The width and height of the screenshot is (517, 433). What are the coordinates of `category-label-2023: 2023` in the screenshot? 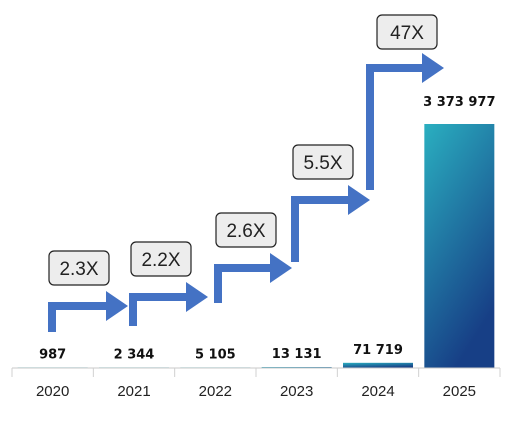 It's located at (296, 391).